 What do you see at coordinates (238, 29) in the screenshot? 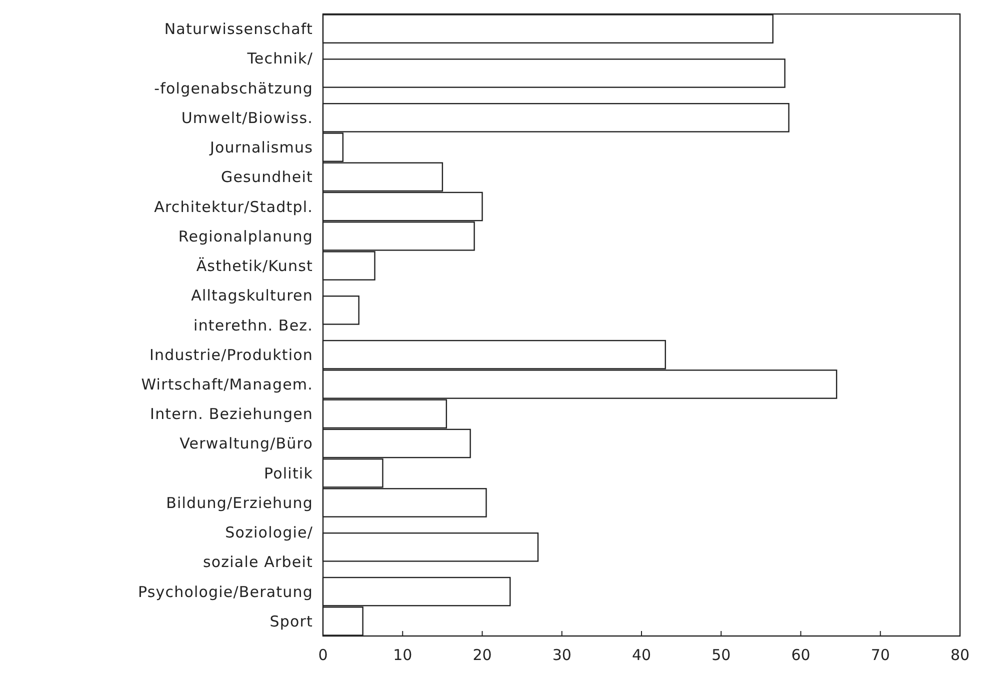
I see `y-tick-label: Naturwissenschaft` at bounding box center [238, 29].